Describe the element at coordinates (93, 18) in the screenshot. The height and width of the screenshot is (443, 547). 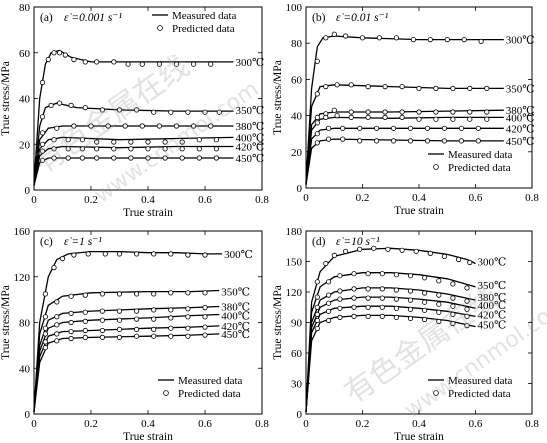
I see `strain-rate-label: ε̇ =0.001 s⁻¹` at that location.